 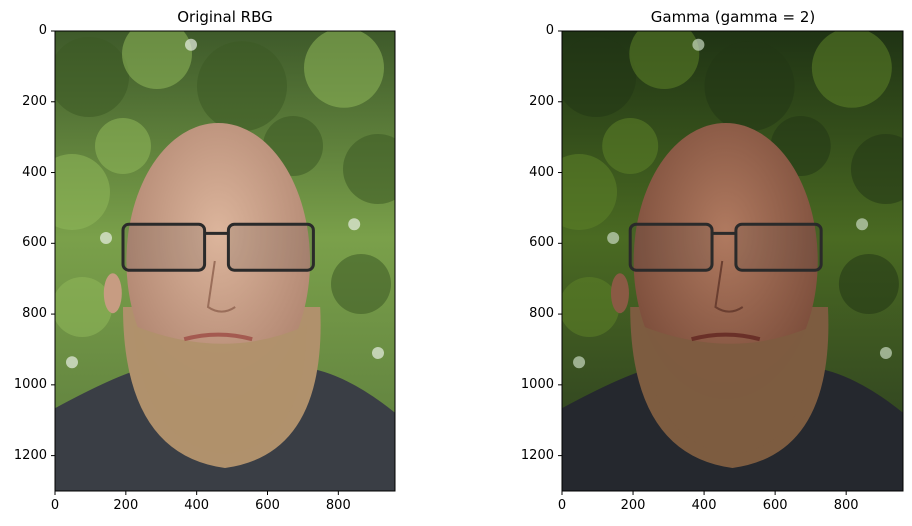 What do you see at coordinates (34, 172) in the screenshot?
I see `left-y-tick-label: 400` at bounding box center [34, 172].